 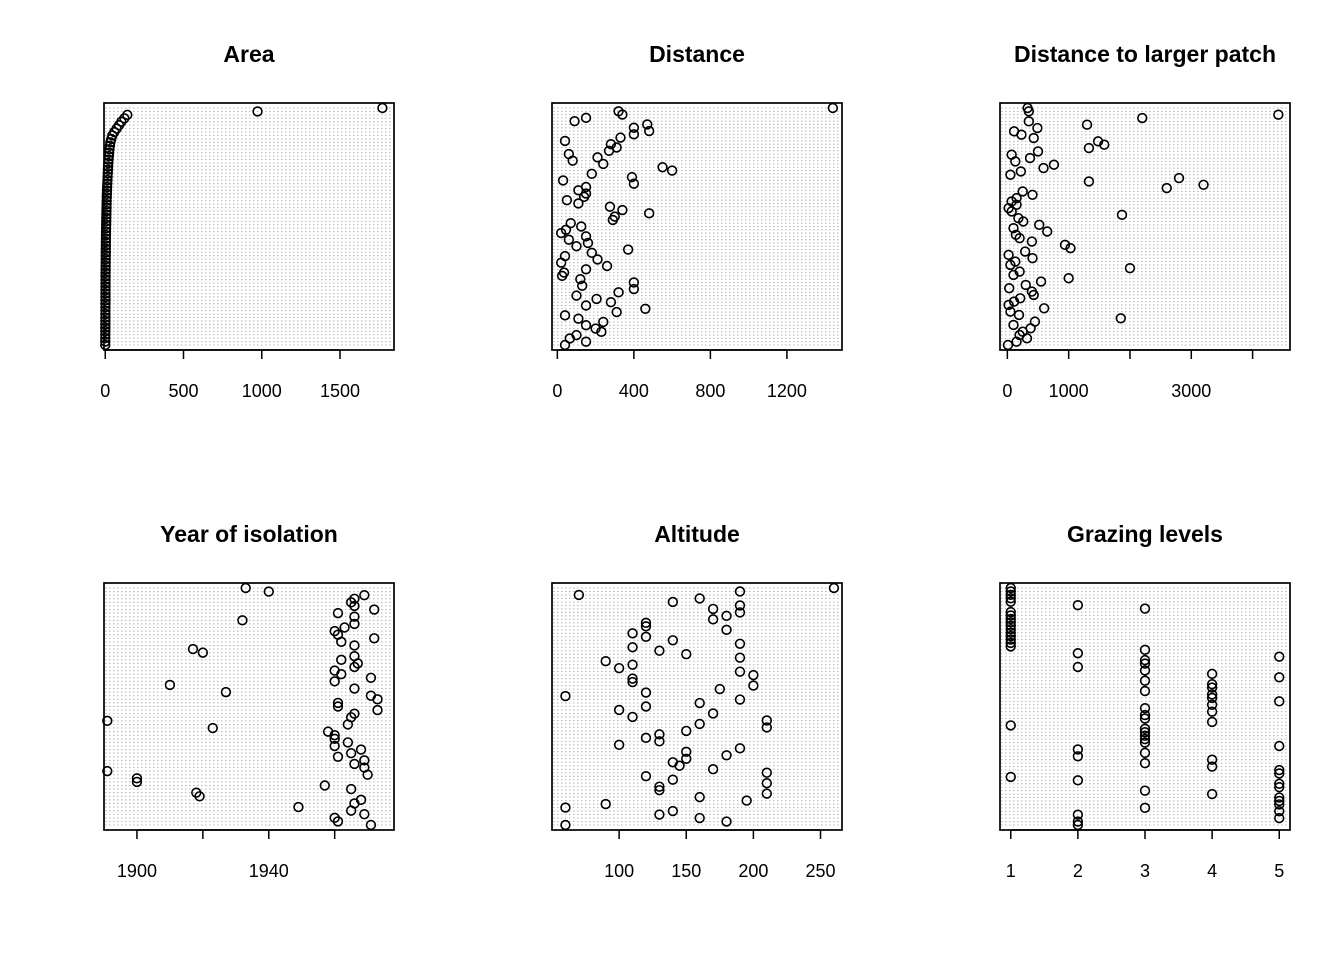 I want to click on x-tick-label: 0, so click(x=105, y=391).